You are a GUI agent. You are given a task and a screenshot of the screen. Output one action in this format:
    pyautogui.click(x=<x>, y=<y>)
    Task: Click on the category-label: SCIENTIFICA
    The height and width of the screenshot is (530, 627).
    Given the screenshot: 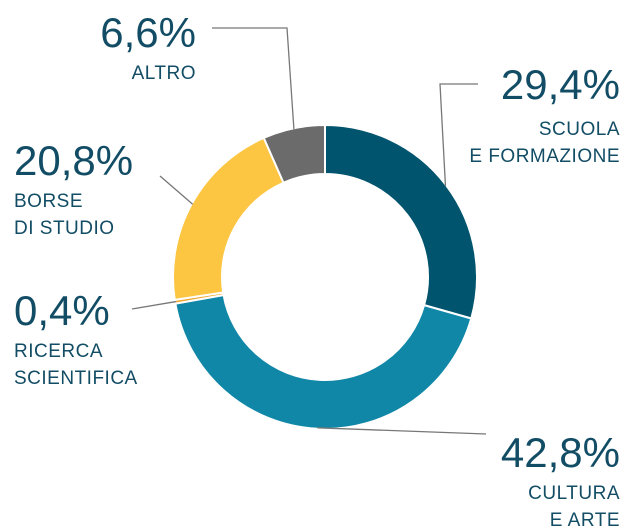 What is the action you would take?
    pyautogui.click(x=76, y=378)
    